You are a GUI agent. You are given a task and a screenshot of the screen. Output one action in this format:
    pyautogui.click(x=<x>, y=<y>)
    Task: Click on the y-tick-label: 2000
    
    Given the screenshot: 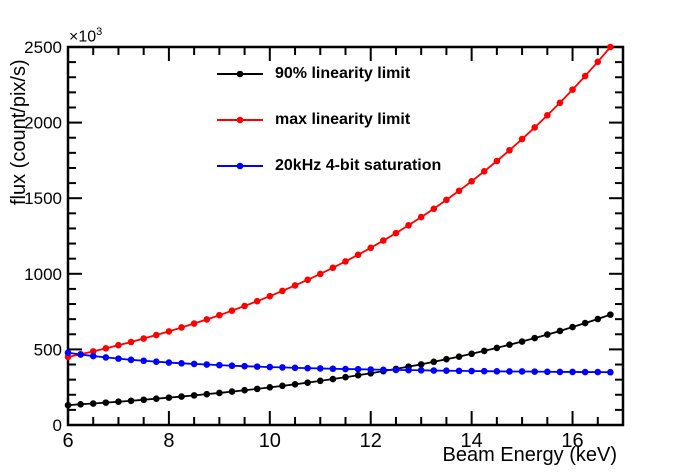 What is the action you would take?
    pyautogui.click(x=43, y=123)
    